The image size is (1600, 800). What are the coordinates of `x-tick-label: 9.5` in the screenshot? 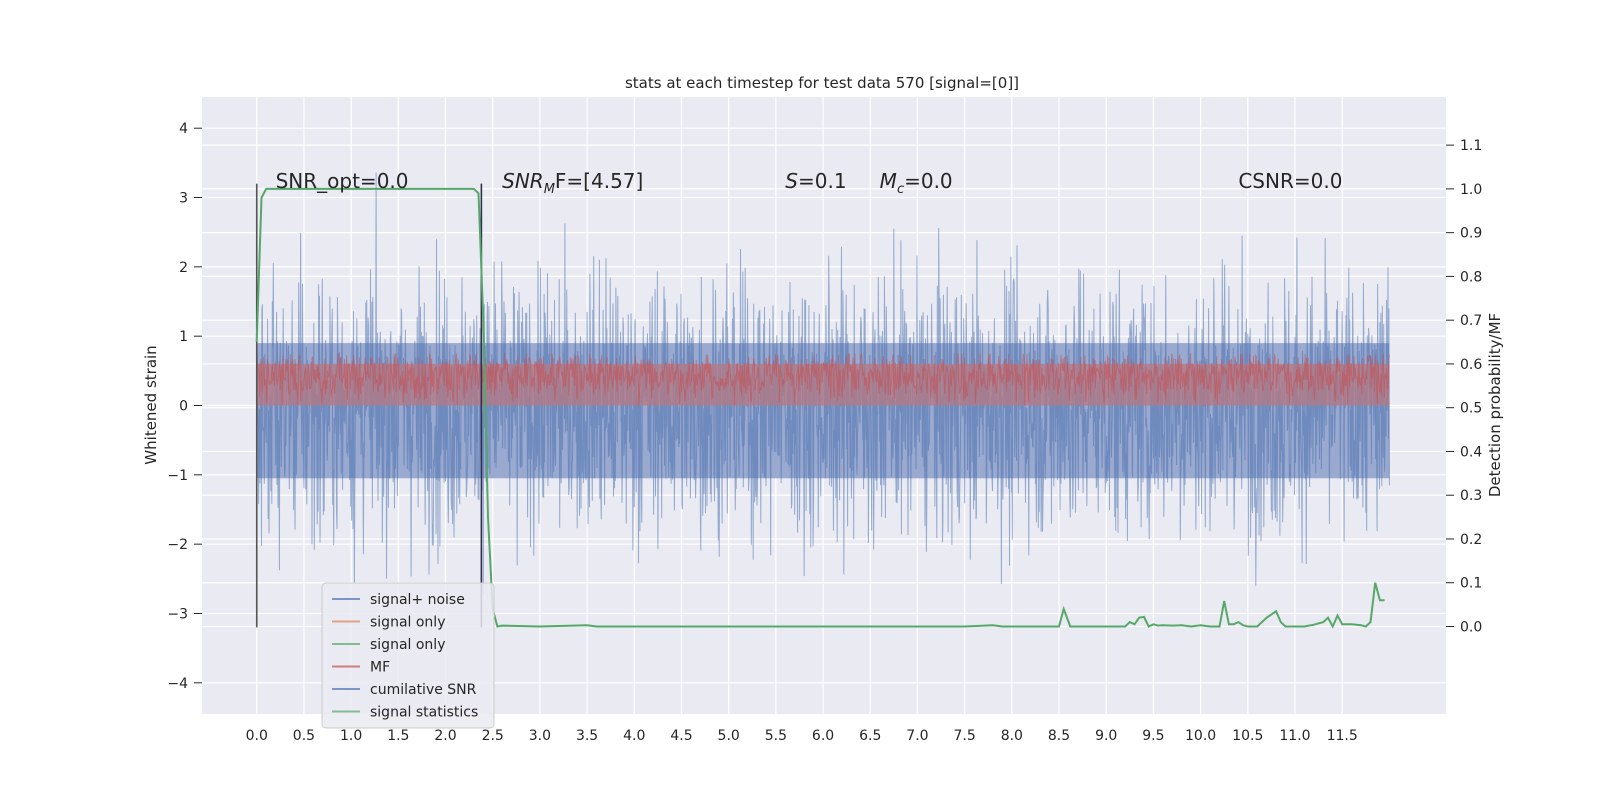 It's located at (1153, 736).